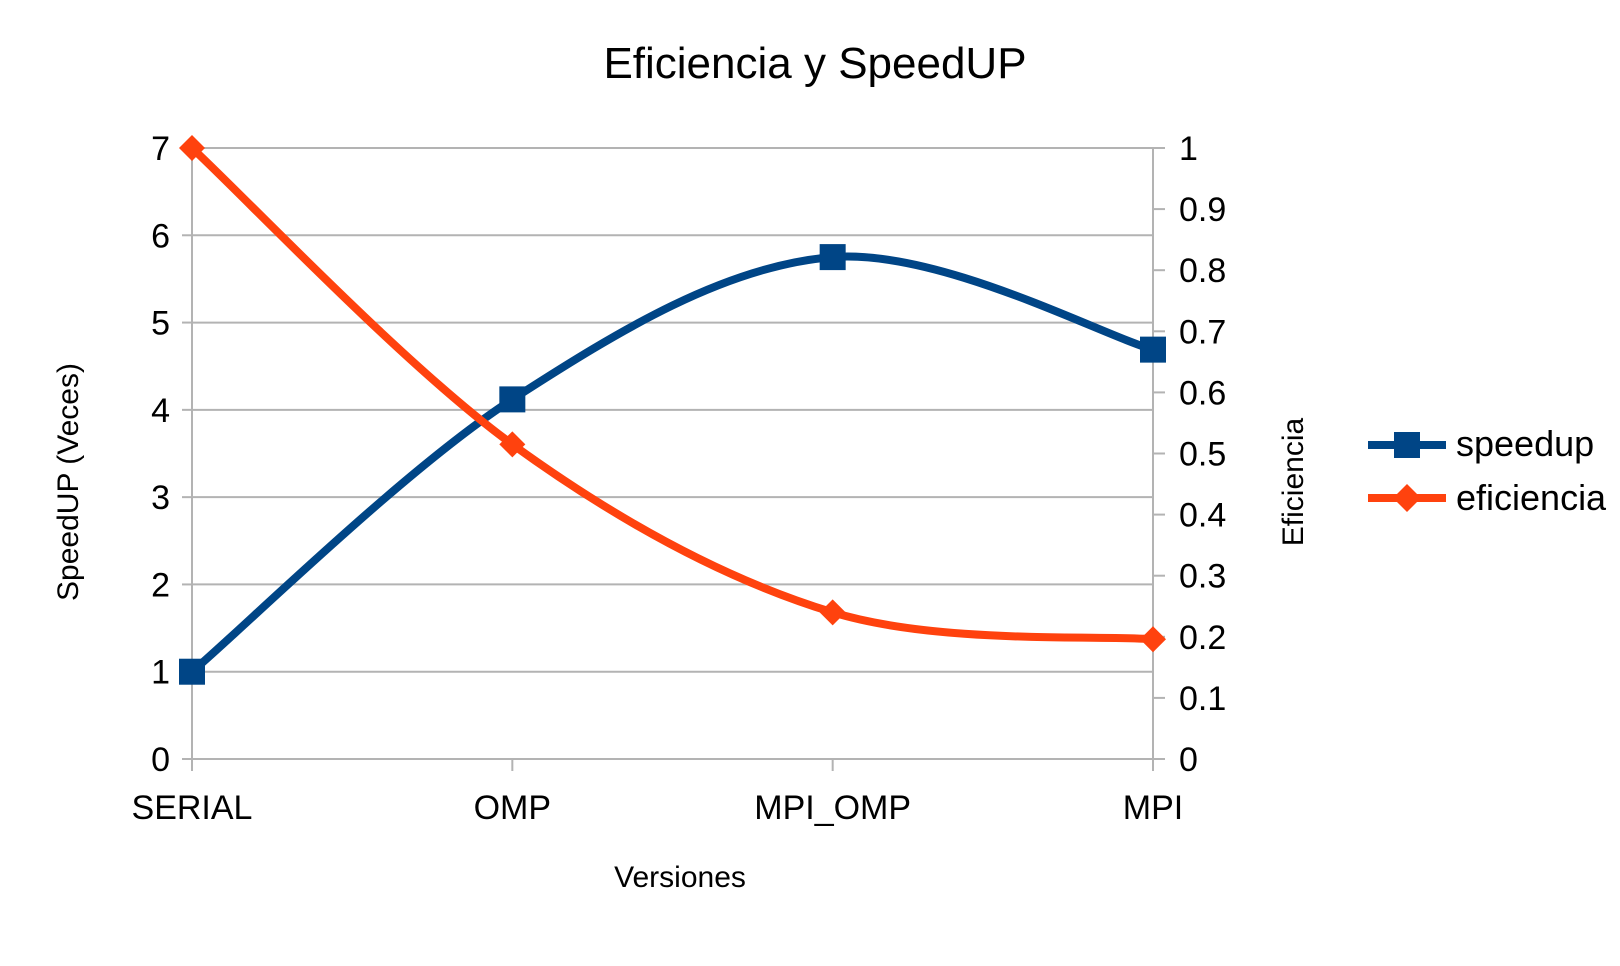 Image resolution: width=1620 pixels, height=966 pixels. What do you see at coordinates (1202, 271) in the screenshot?
I see `y2-tick-label: 0.8` at bounding box center [1202, 271].